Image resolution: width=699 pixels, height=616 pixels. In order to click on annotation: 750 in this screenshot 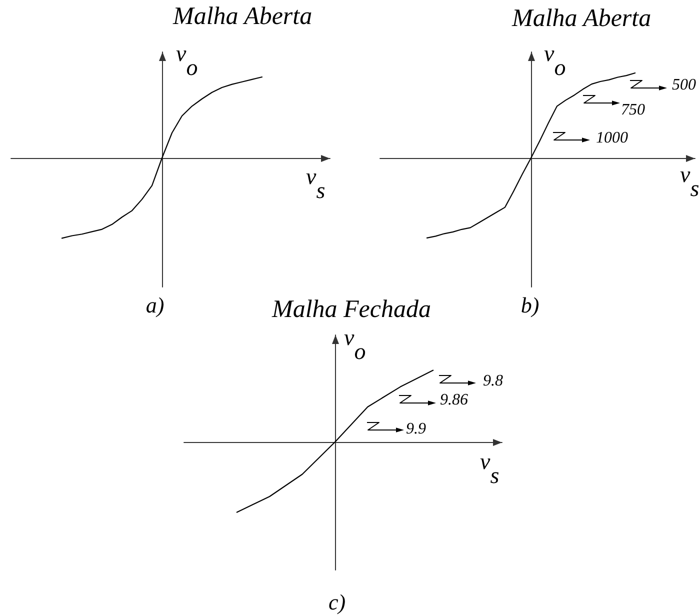, I will do `click(633, 110)`.